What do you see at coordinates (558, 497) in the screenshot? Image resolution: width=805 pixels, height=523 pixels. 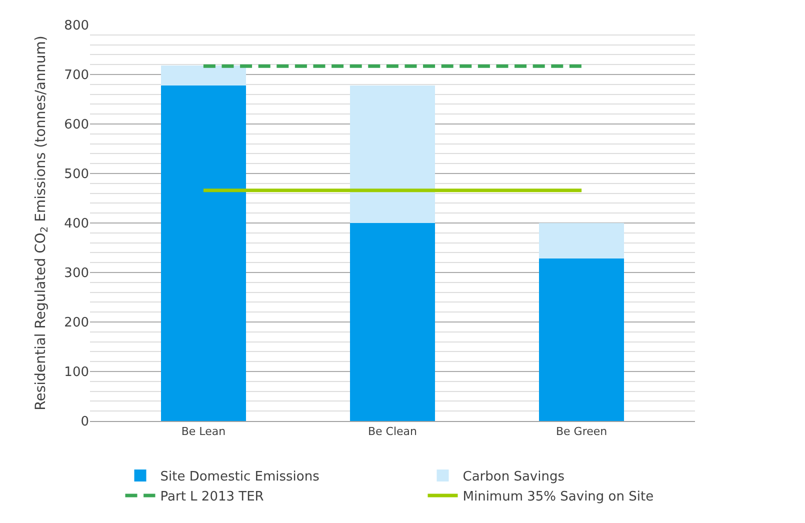 I see `legend-label: Minimum 35% Saving on Site` at bounding box center [558, 497].